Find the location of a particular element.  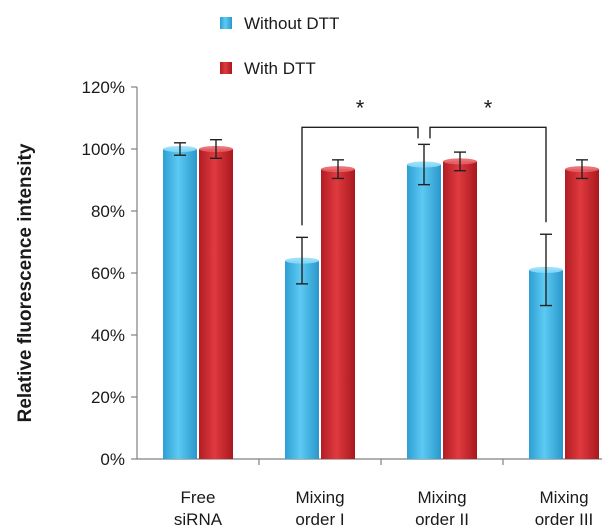

x-tick-label: Mixing order I is located at coordinates (319, 508).